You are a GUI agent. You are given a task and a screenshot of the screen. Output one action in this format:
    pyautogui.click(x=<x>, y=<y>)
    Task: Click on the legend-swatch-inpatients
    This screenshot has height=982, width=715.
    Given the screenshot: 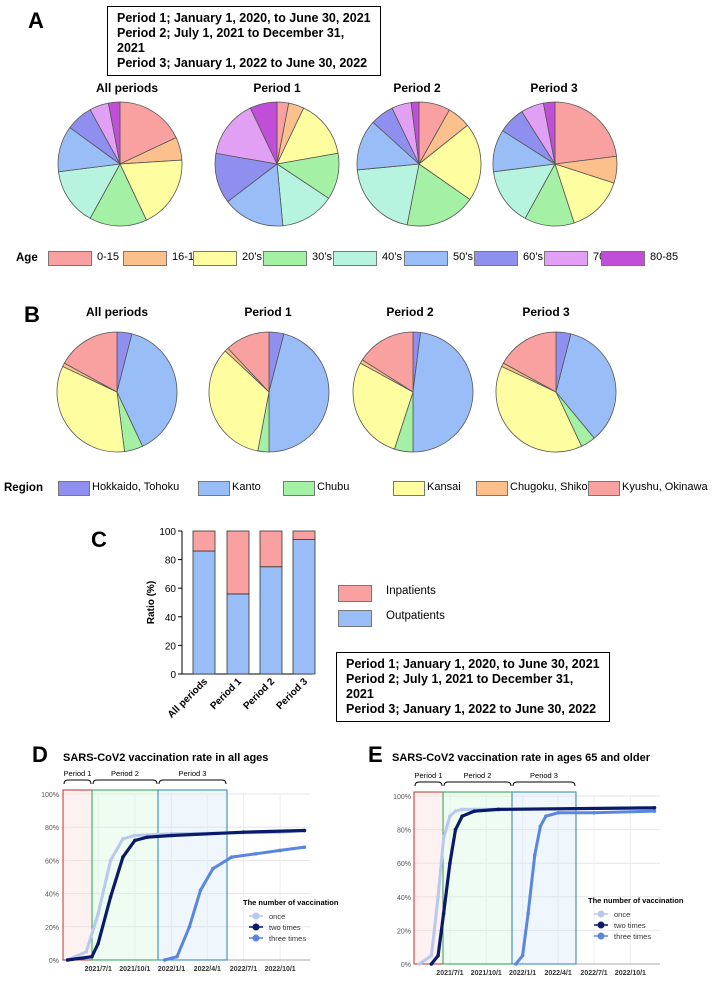 What is the action you would take?
    pyautogui.click(x=355, y=593)
    